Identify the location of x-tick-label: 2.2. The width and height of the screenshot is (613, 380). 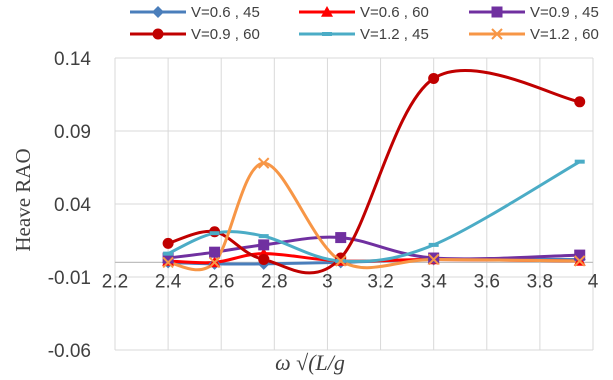
(115, 281).